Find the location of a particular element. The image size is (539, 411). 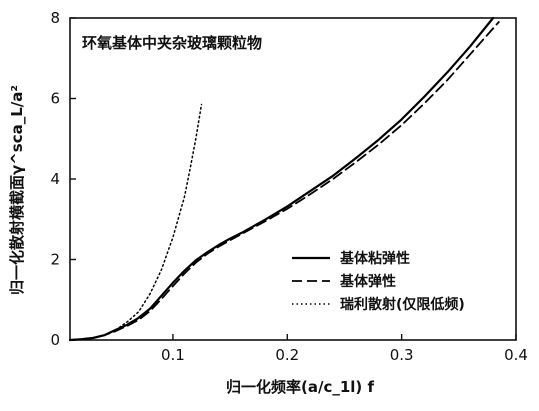

y-axis-title: 归一化散射横截面γ^sca_L/a² is located at coordinates (17, 190).